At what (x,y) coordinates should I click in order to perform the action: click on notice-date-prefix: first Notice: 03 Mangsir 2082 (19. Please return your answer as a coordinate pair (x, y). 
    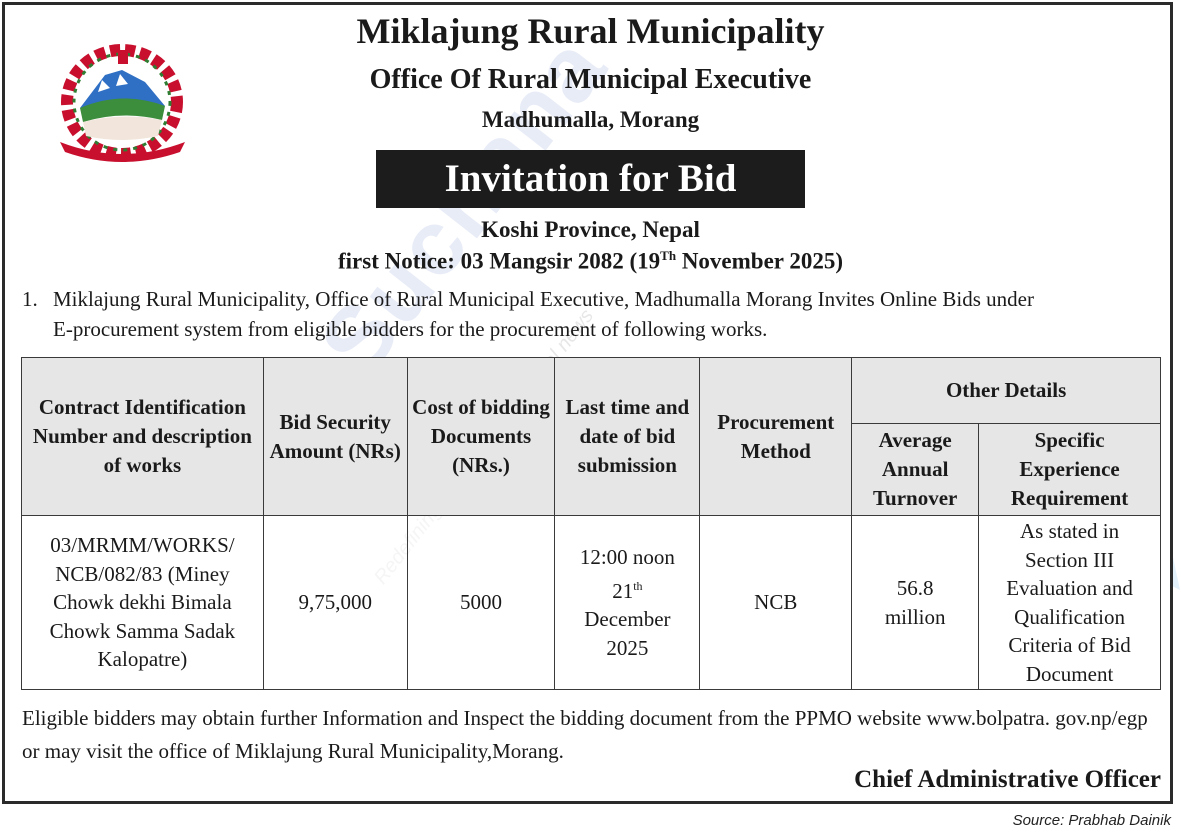
    Looking at the image, I should click on (499, 261).